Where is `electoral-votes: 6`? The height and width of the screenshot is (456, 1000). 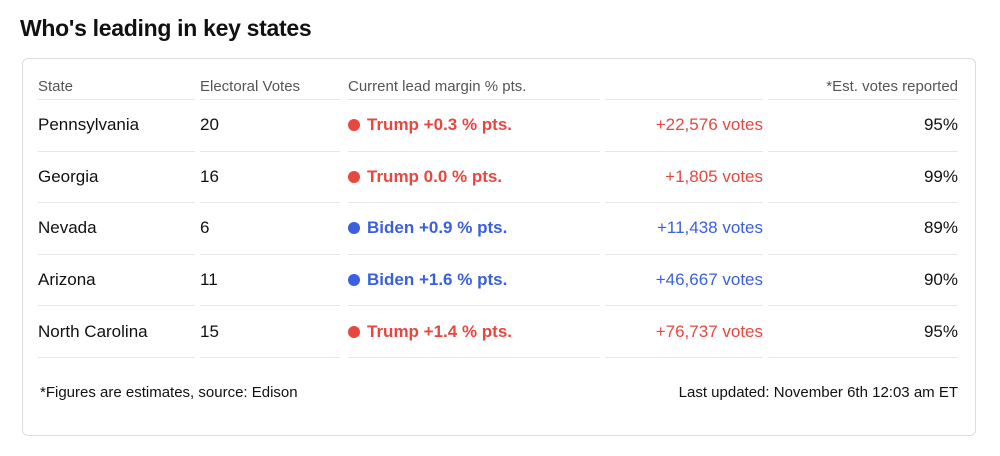 electoral-votes: 6 is located at coordinates (270, 229).